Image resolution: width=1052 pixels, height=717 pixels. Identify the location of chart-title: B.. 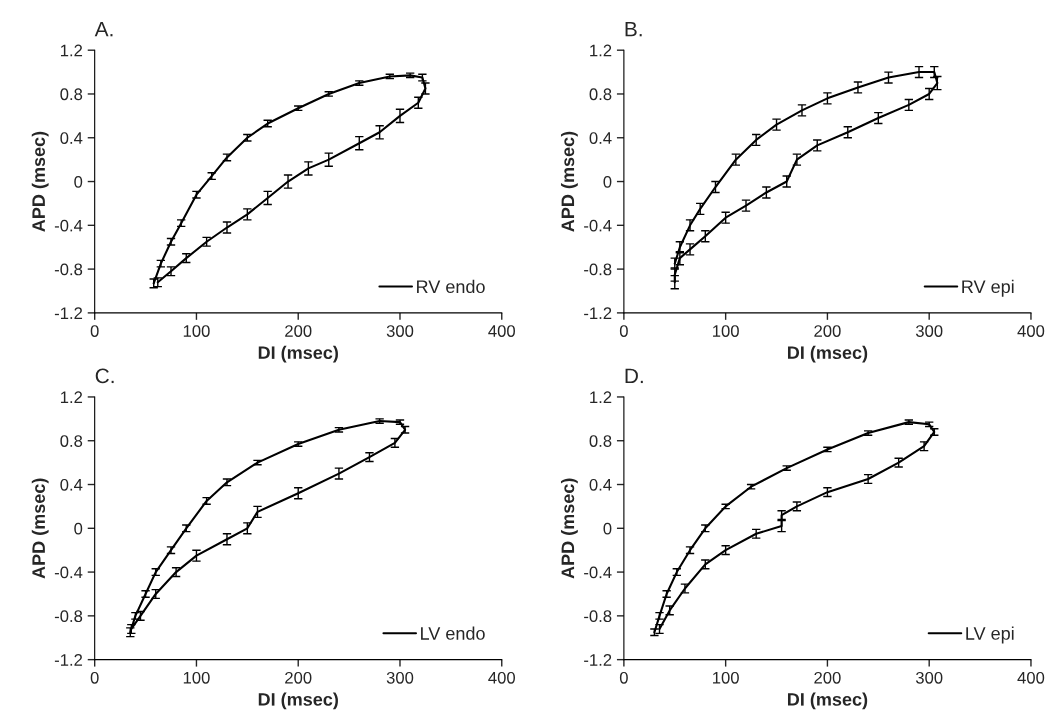
(633, 29).